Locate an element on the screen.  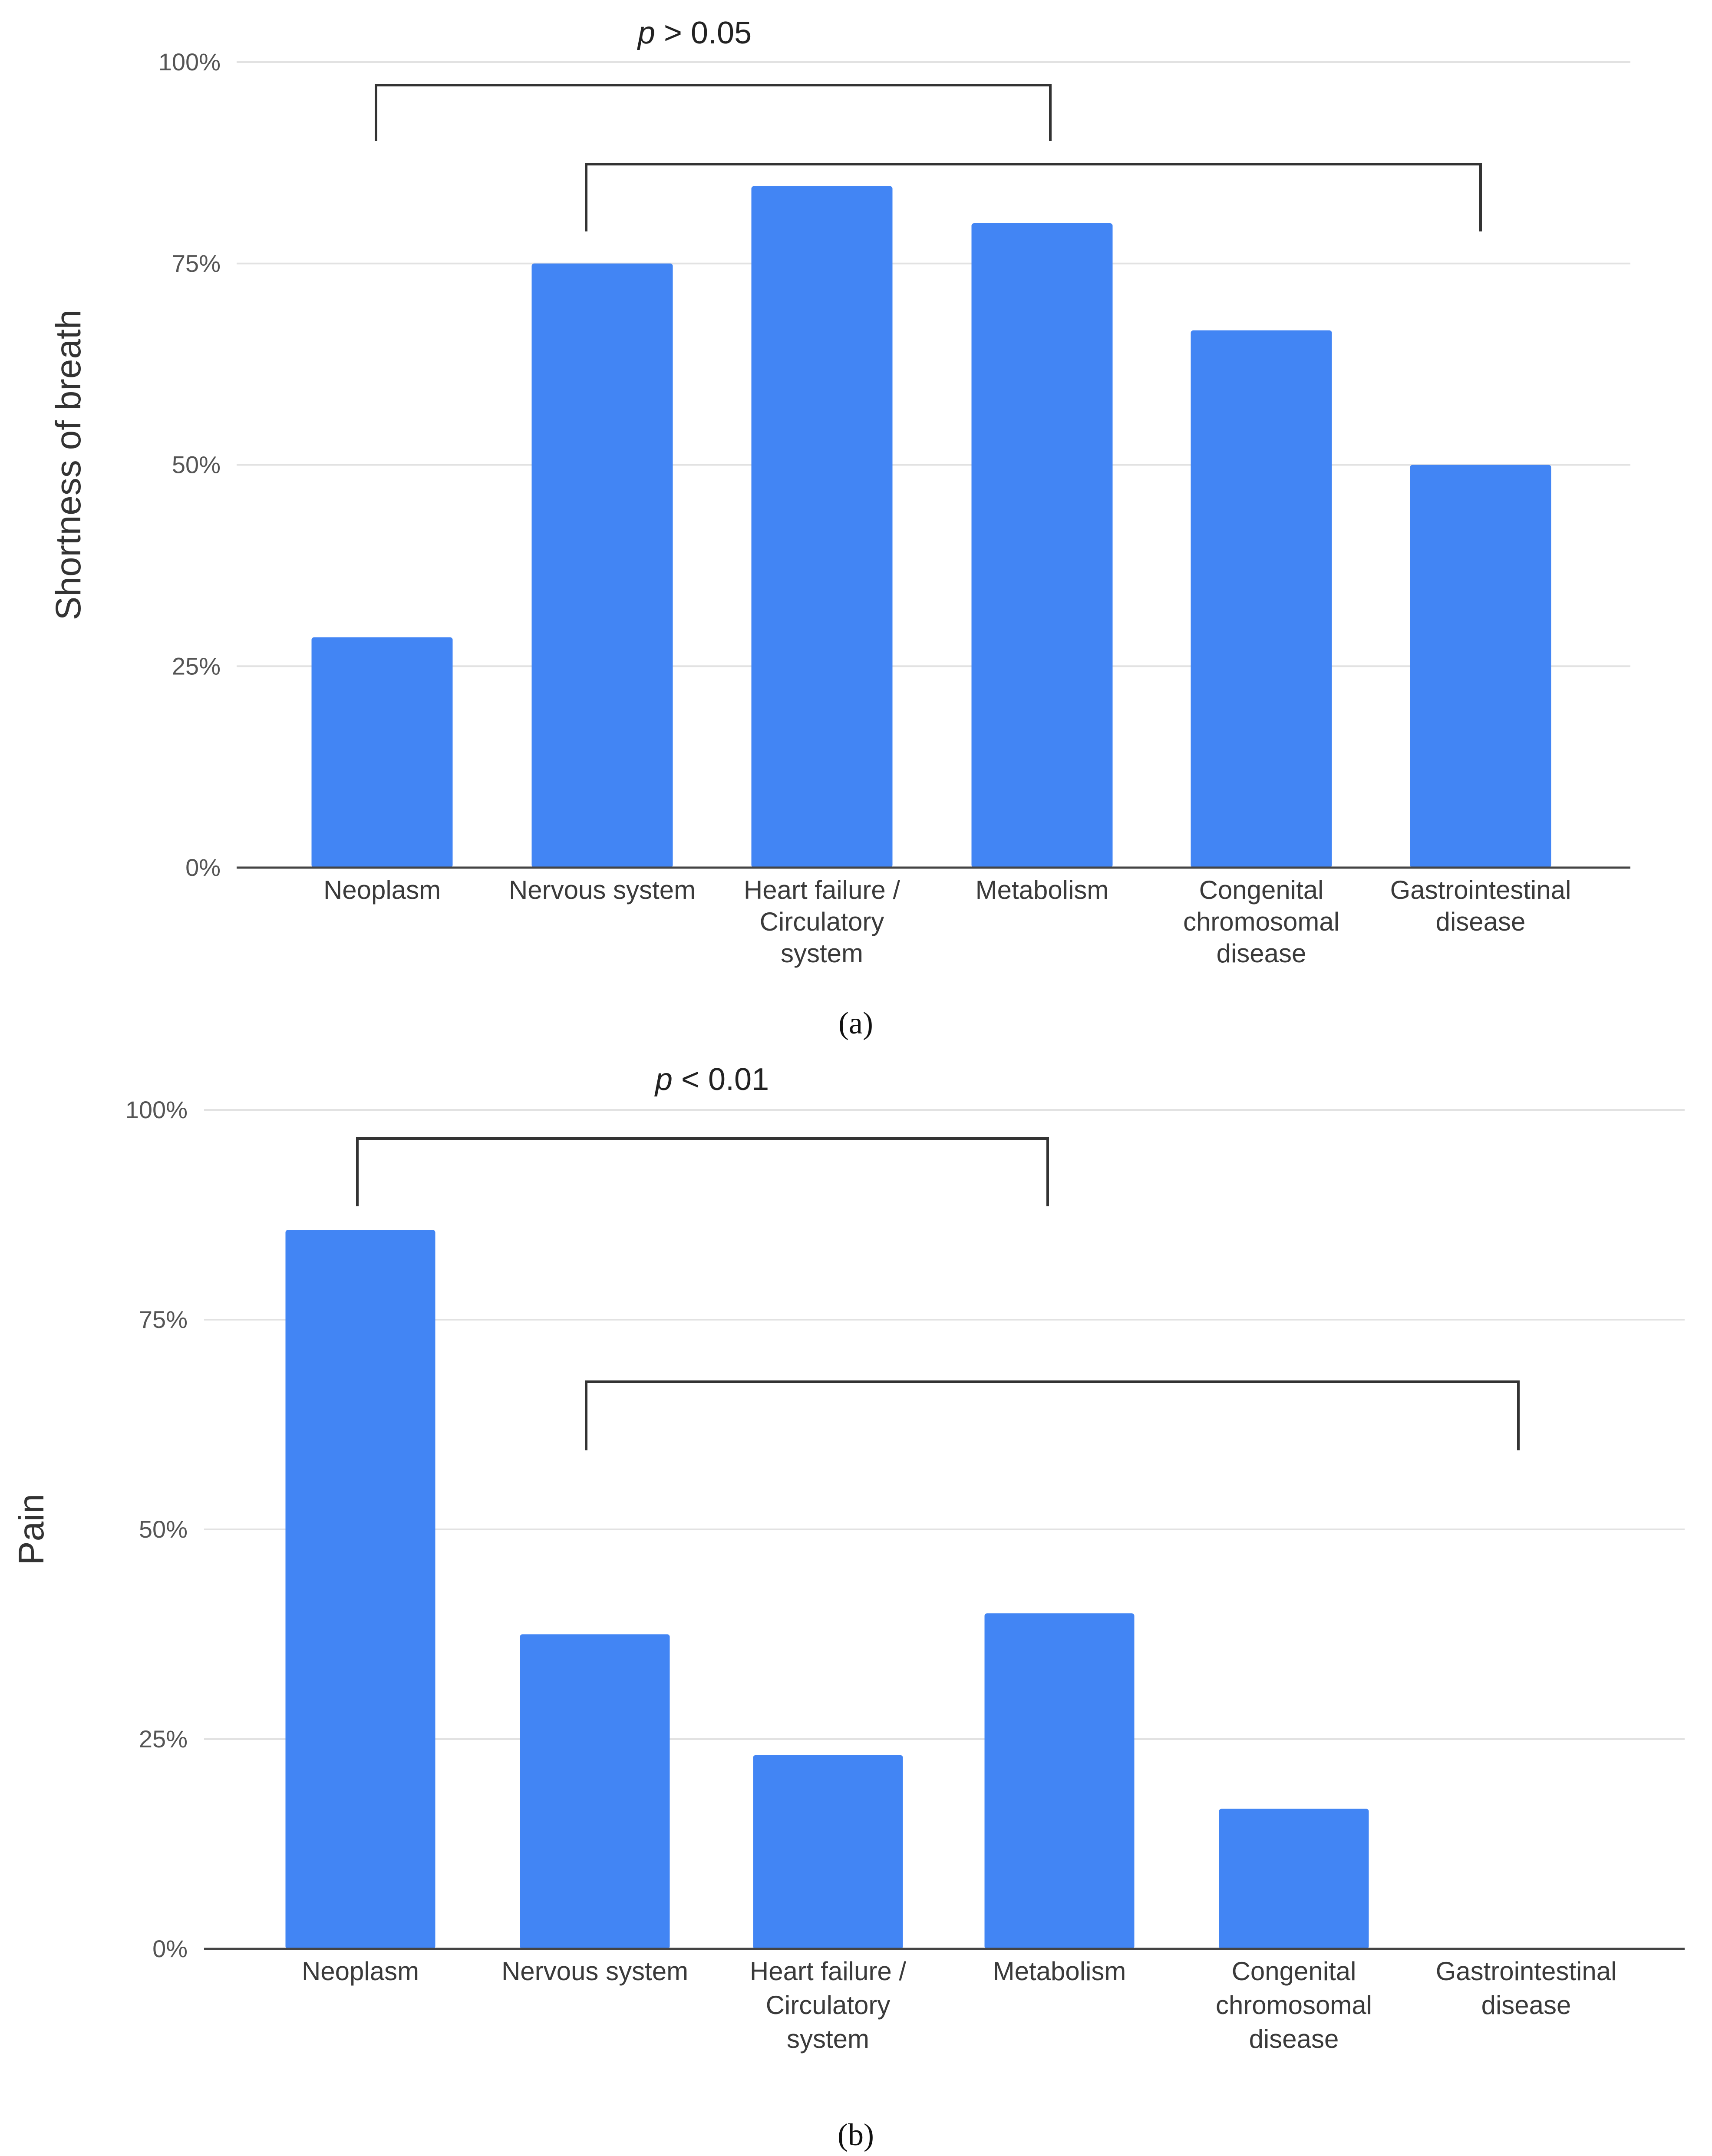
panel-b-x-tick-label-line: Heart failure / is located at coordinates (828, 1971).